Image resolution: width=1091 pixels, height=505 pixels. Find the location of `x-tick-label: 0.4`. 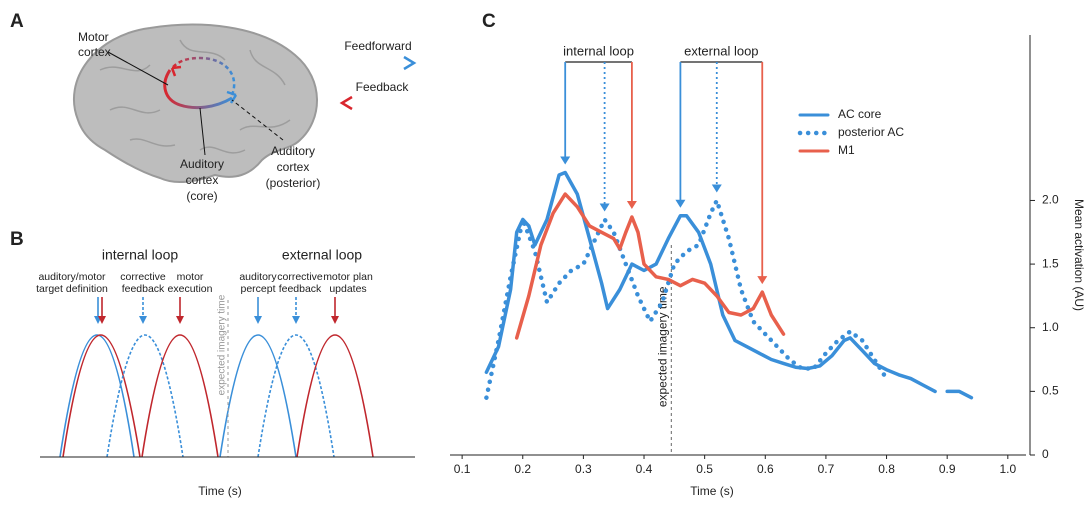

x-tick-label: 0.4 is located at coordinates (644, 469).